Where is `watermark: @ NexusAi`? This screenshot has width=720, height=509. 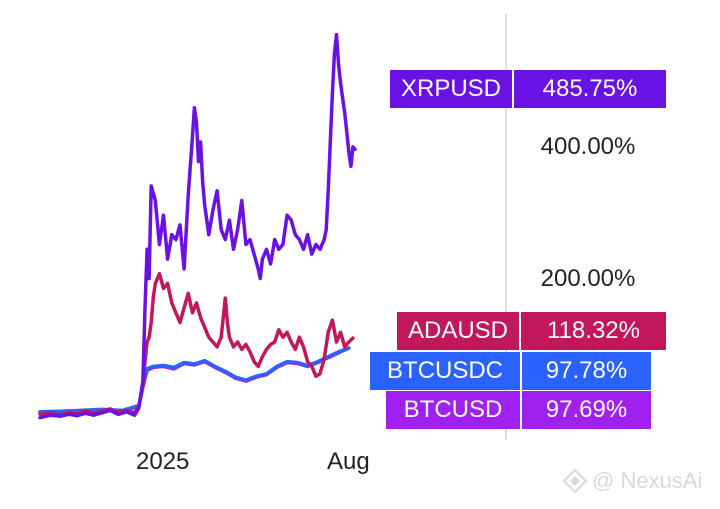 watermark: @ NexusAi is located at coordinates (632, 481).